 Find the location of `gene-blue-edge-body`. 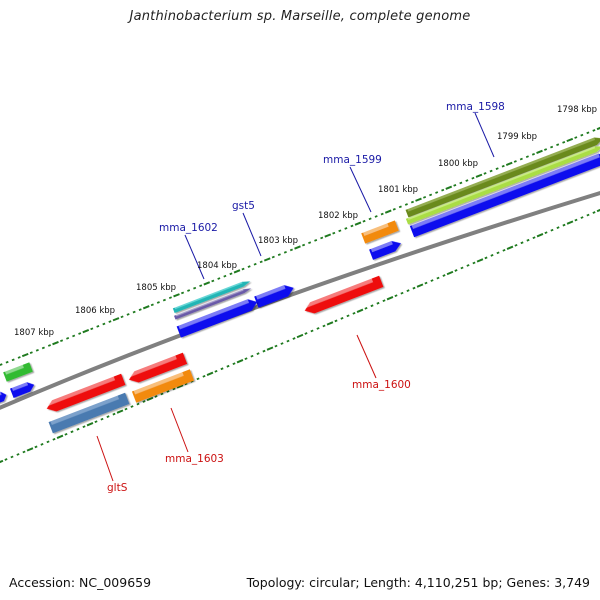

gene-blue-edge-body is located at coordinates (3, 398).